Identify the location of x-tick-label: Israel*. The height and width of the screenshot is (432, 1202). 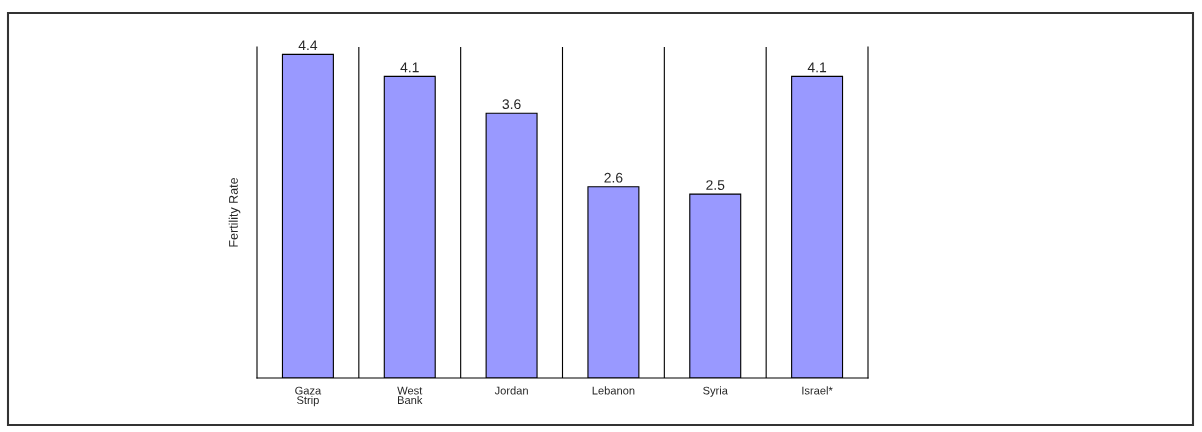
(817, 390).